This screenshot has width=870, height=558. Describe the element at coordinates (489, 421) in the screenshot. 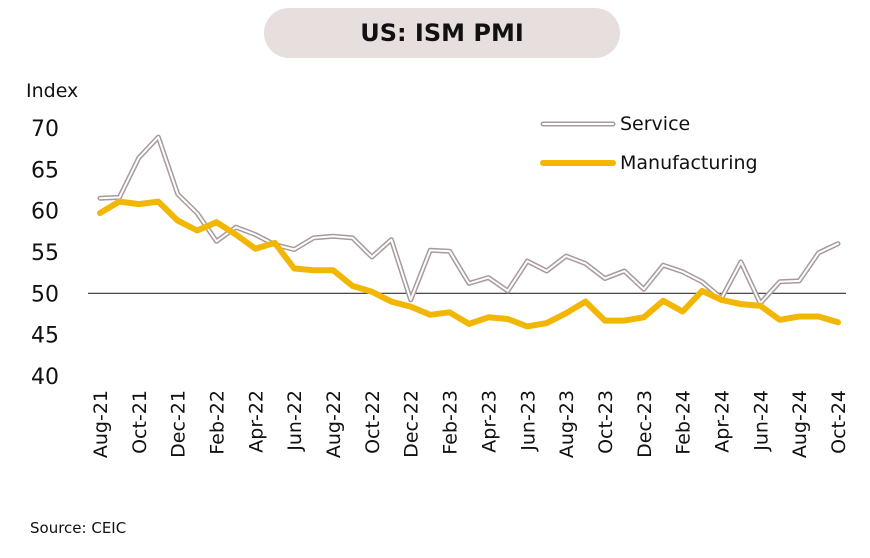

I see `x-tick-label: Apr-23` at that location.